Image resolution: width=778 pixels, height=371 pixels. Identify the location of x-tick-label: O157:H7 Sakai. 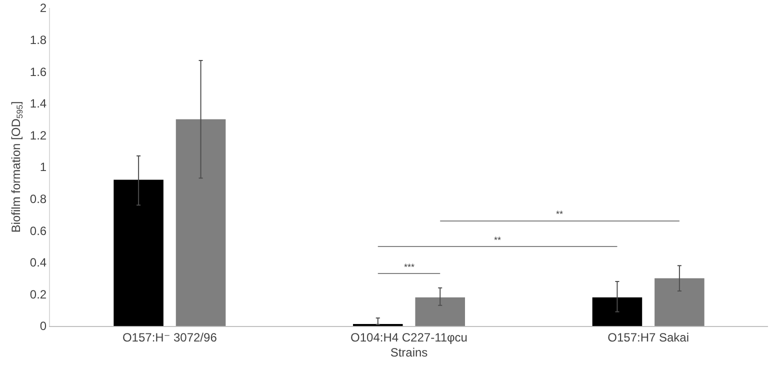
(649, 337).